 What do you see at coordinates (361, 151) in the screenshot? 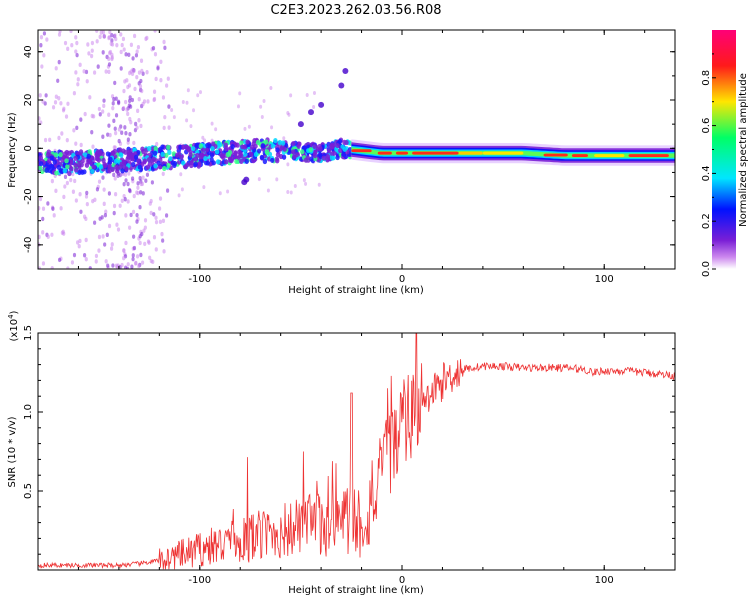
I see `spectrogram-peak-segment` at bounding box center [361, 151].